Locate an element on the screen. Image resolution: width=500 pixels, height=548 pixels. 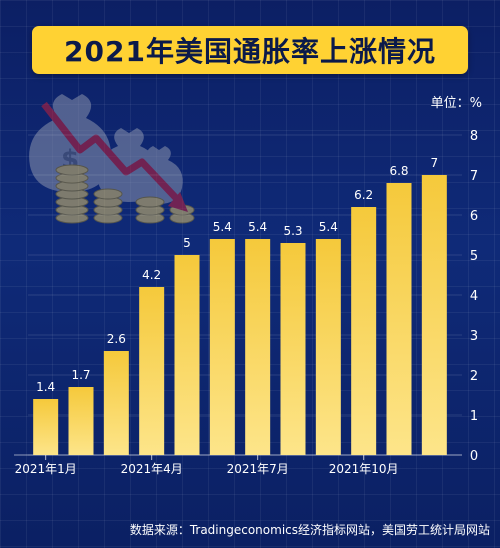
bar-value-label: 5 is located at coordinates (187, 243).